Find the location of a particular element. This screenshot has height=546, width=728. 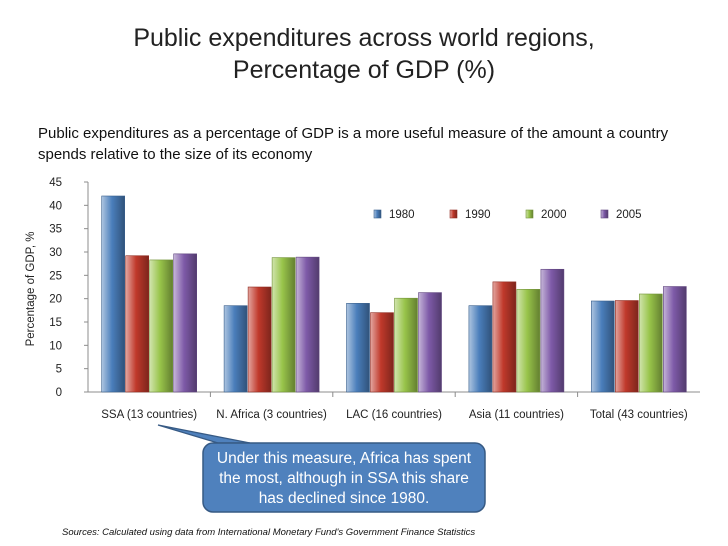

callout-joint is located at coordinates (236, 446).